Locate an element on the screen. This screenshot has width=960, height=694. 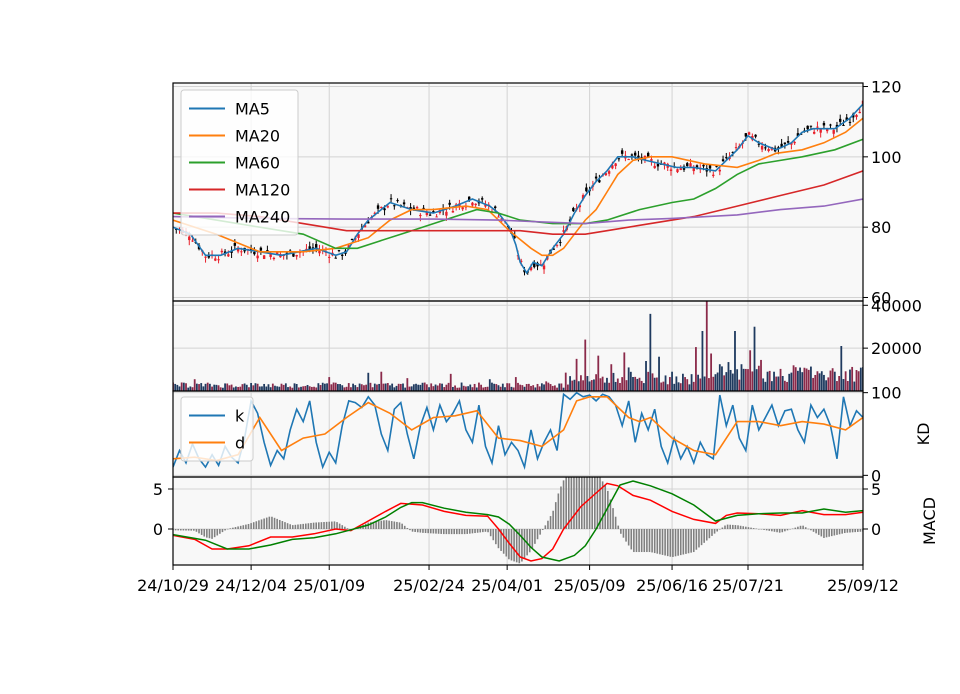
x-tick-label: 25/05/09 is located at coordinates (590, 585).